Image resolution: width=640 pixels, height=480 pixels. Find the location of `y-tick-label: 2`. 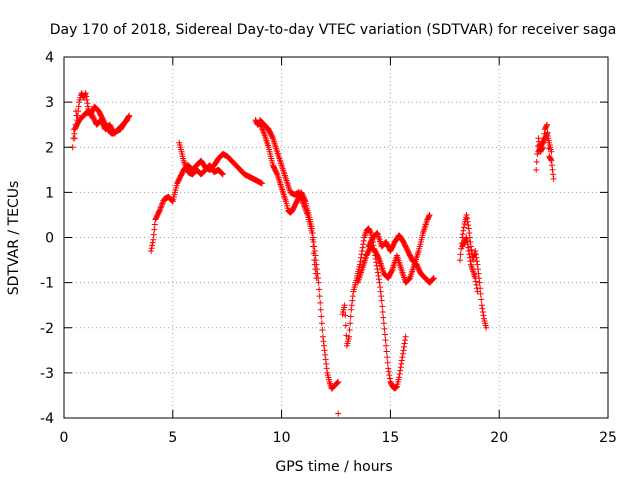

y-tick-label: 2 is located at coordinates (49, 148).